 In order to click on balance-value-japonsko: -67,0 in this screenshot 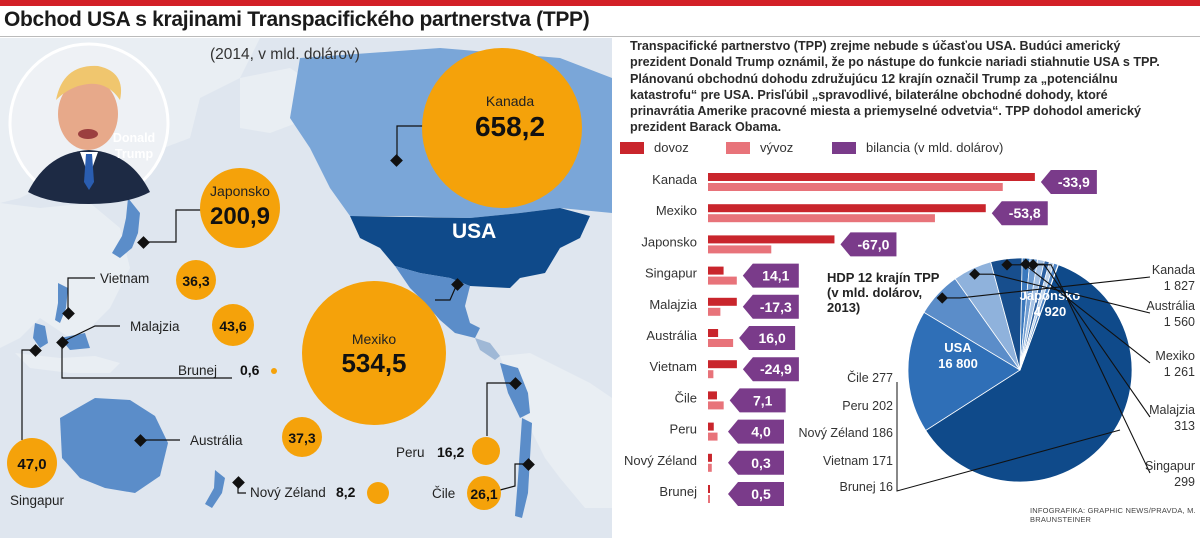, I will do `click(874, 244)`.